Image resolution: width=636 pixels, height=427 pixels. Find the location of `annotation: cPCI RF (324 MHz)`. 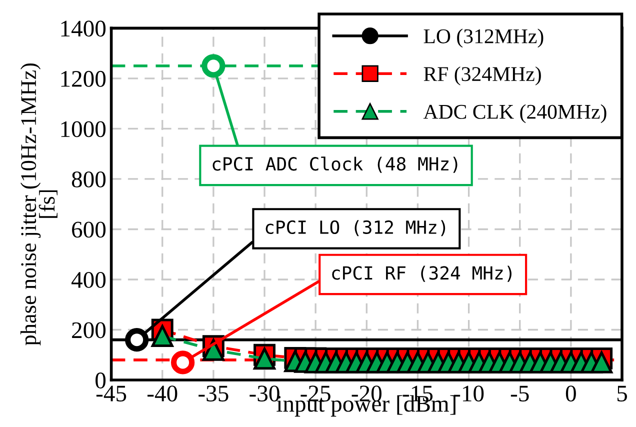

annotation: cPCI RF (324 MHz) is located at coordinates (422, 274).